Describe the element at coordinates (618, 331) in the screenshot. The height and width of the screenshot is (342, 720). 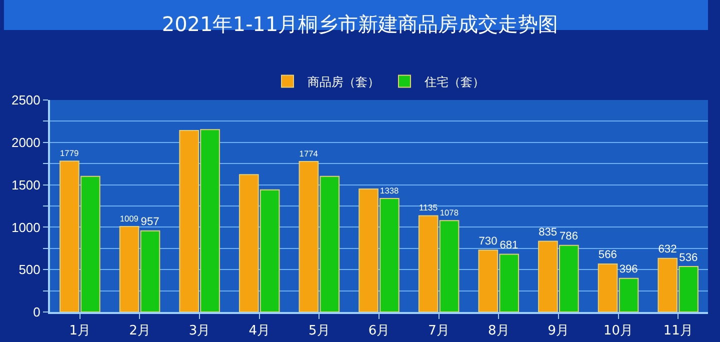
I see `x-tick-label: 10月` at that location.